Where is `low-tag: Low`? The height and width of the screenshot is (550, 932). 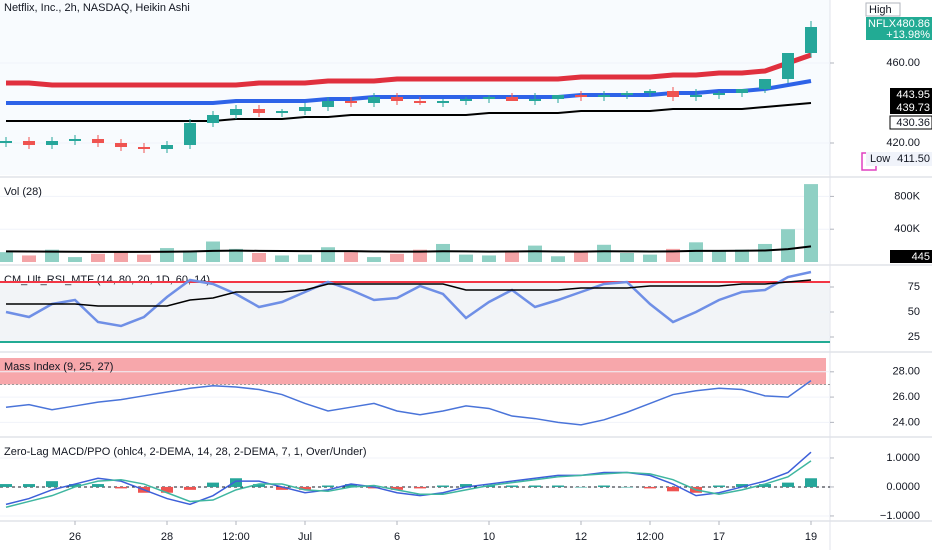
low-tag: Low is located at coordinates (880, 159).